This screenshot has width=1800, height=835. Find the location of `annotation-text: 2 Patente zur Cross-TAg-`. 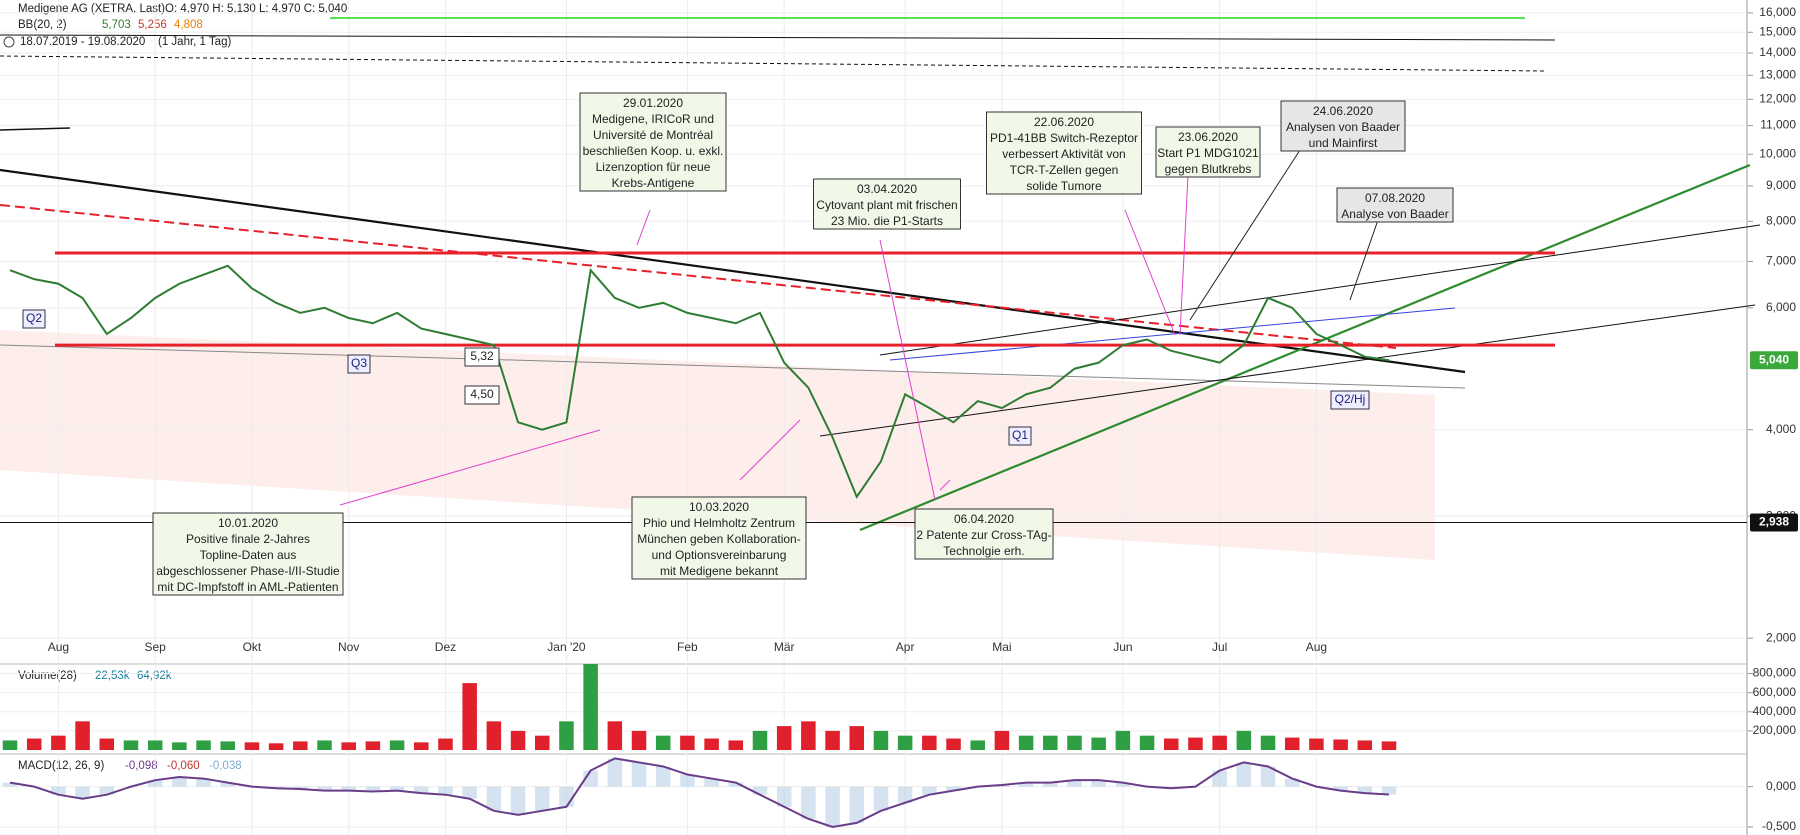

annotation-text: 2 Patente zur Cross-TAg- is located at coordinates (983, 535).